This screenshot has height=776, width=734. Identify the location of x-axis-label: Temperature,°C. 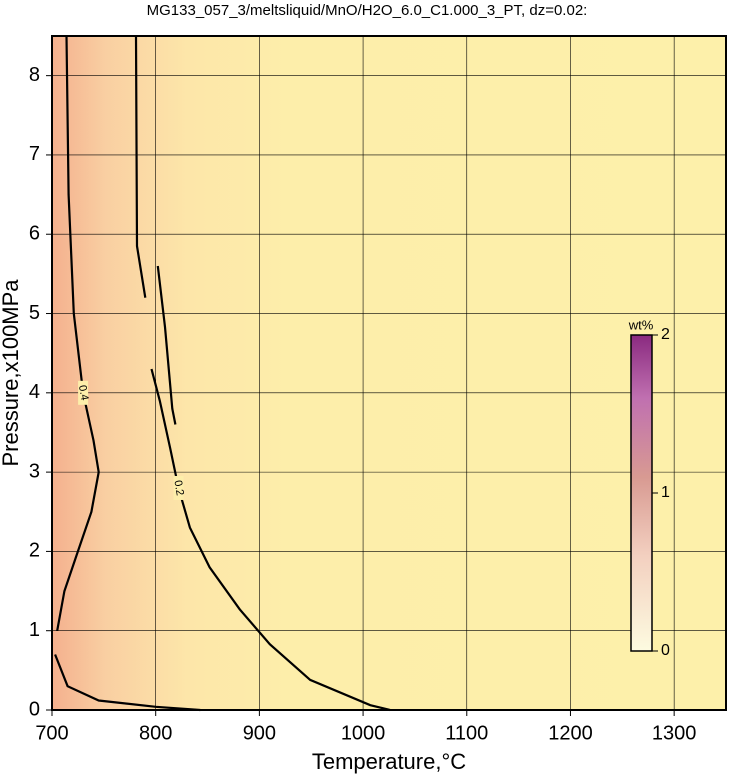
(389, 761).